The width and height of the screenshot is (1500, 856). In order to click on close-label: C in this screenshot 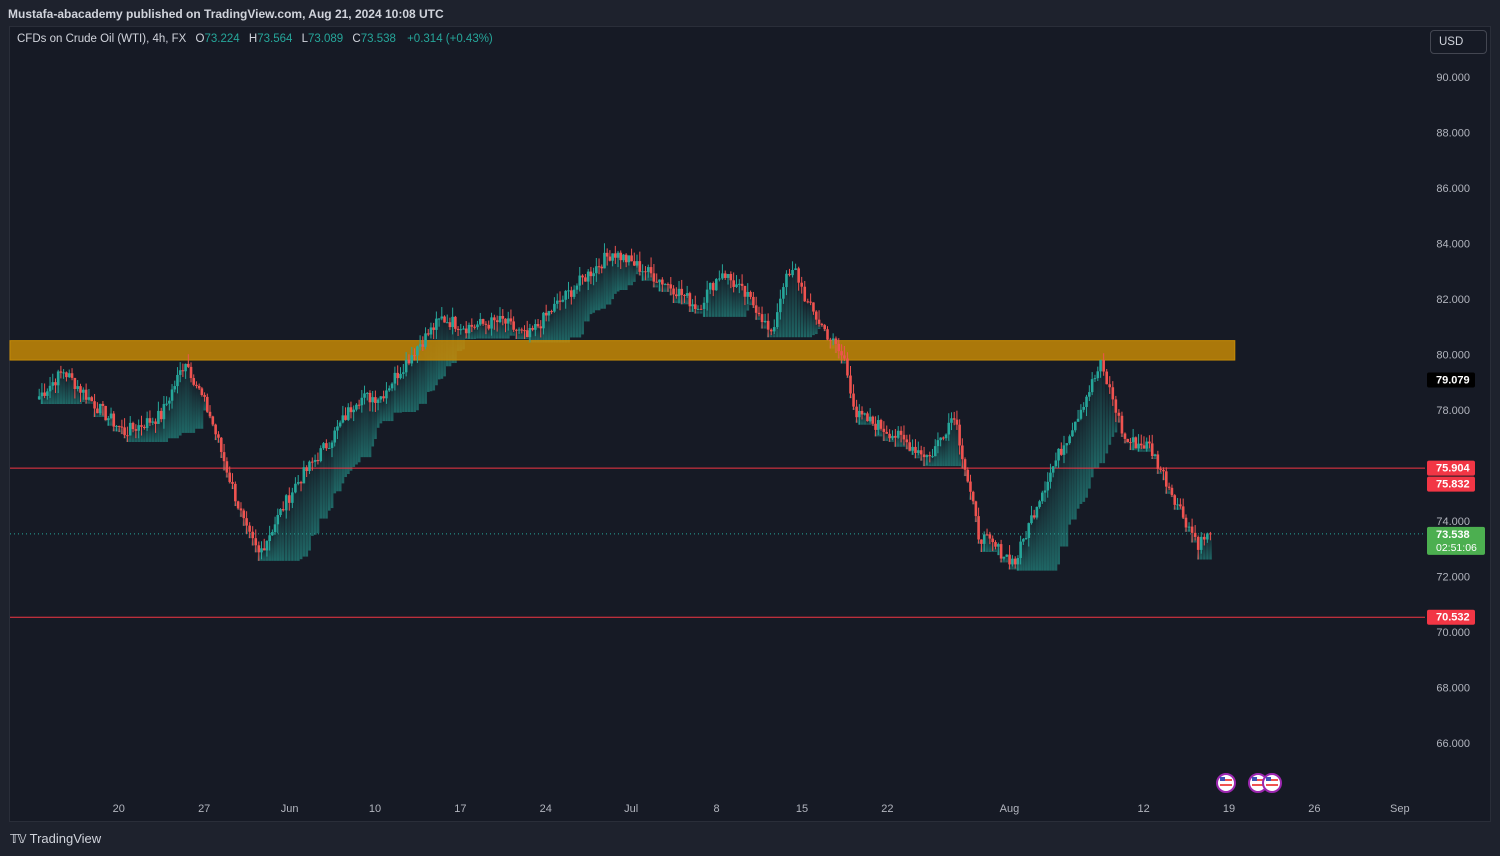, I will do `click(356, 39)`.